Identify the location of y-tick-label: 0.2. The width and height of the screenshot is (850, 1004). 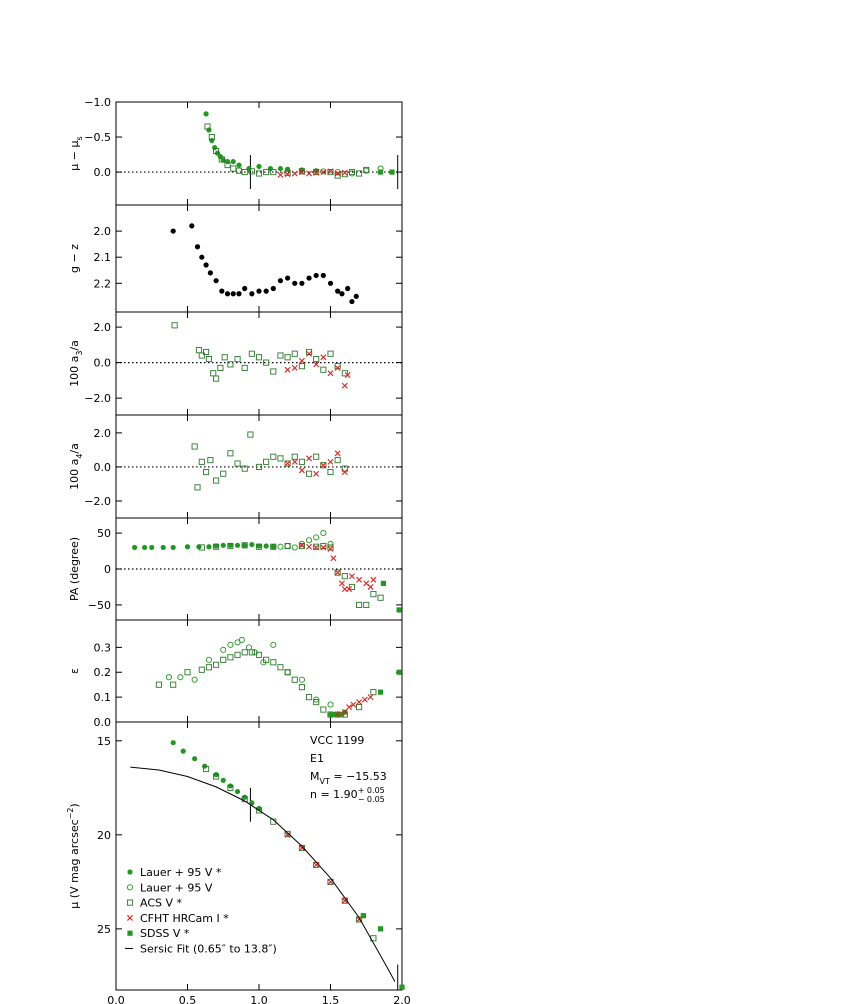
(103, 672).